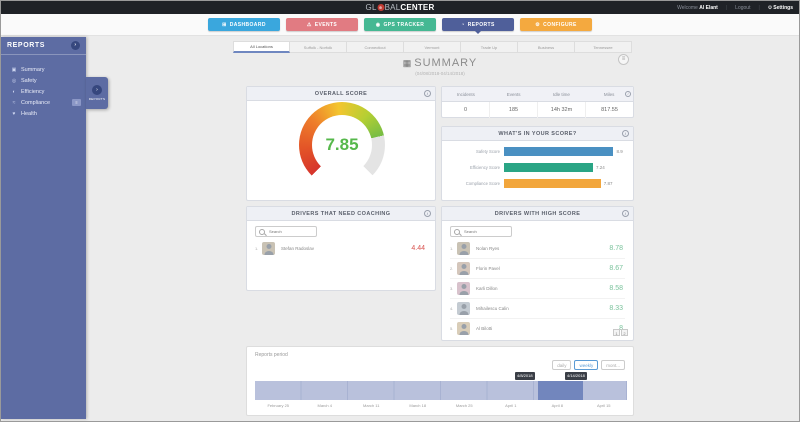 The height and width of the screenshot is (422, 800). Describe the element at coordinates (484, 328) in the screenshot. I see `driver-name: Al Bilotti` at that location.